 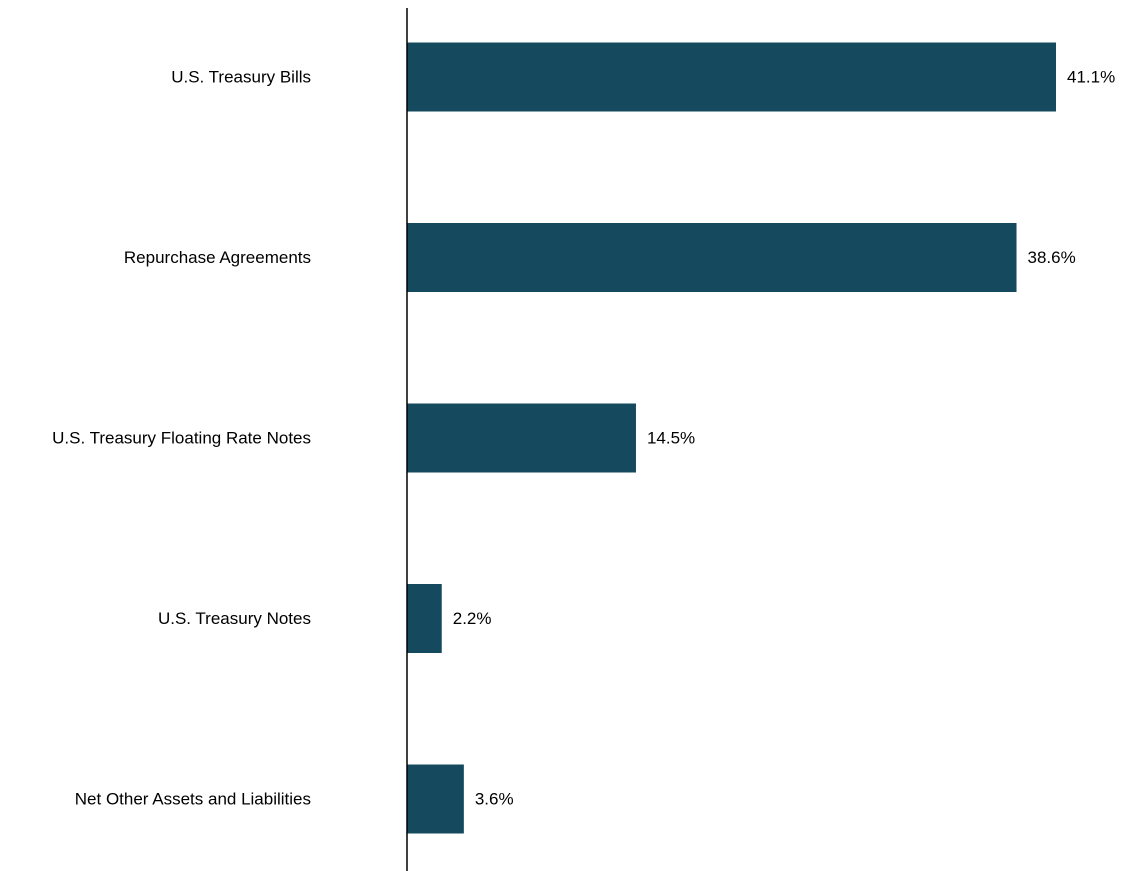 What do you see at coordinates (181, 438) in the screenshot?
I see `category-label: U.S. Treasury Floating Rate Notes` at bounding box center [181, 438].